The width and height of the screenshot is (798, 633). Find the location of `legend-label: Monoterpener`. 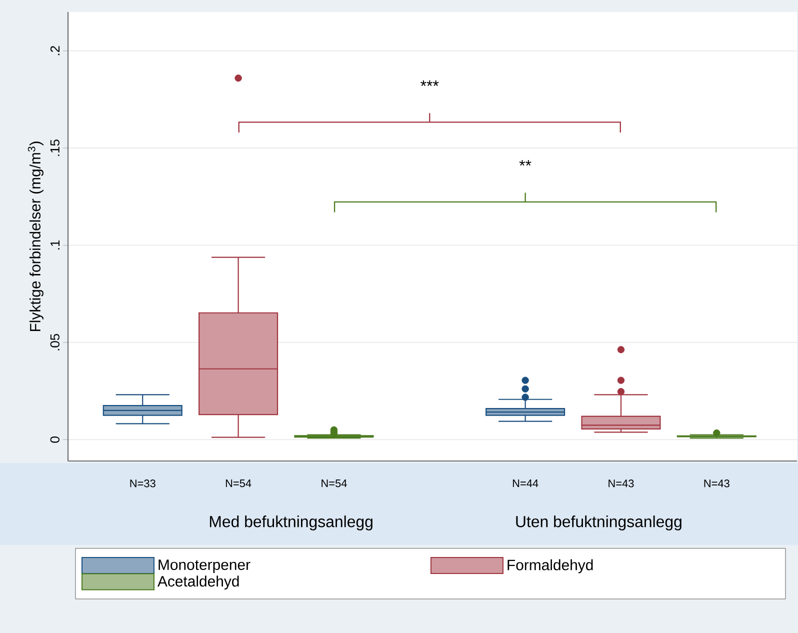

legend-label: Monoterpener is located at coordinates (204, 566).